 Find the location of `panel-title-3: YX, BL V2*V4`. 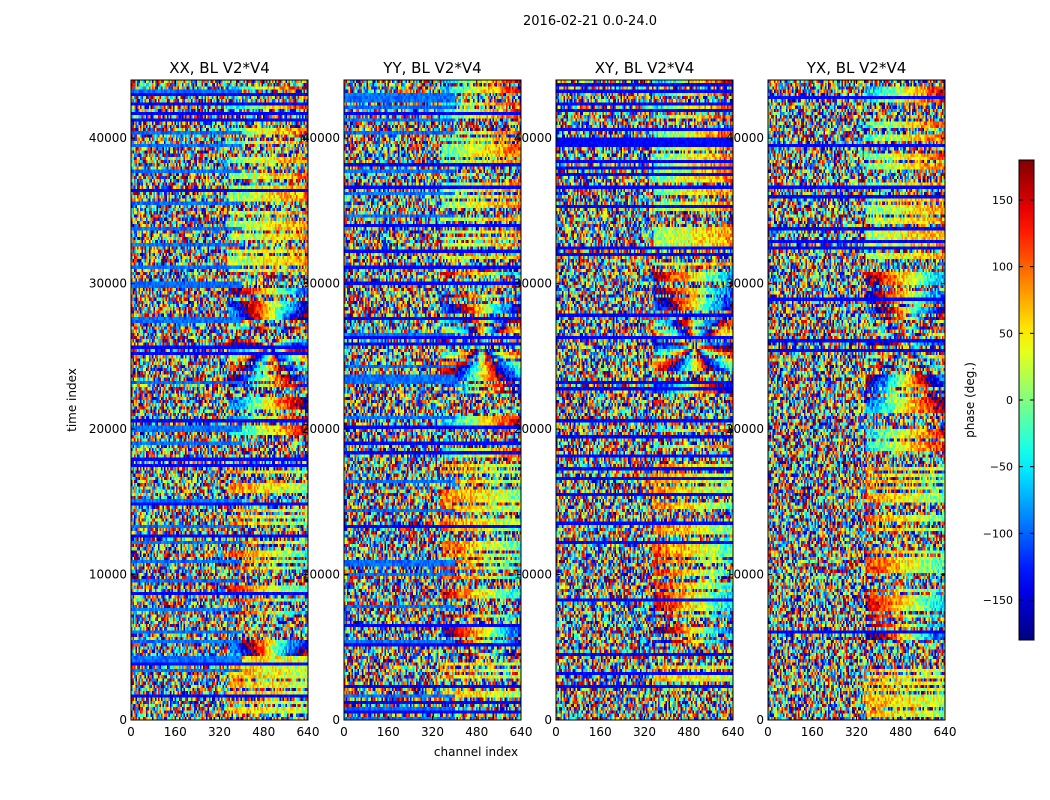

panel-title-3: YX, BL V2*V4 is located at coordinates (856, 68).